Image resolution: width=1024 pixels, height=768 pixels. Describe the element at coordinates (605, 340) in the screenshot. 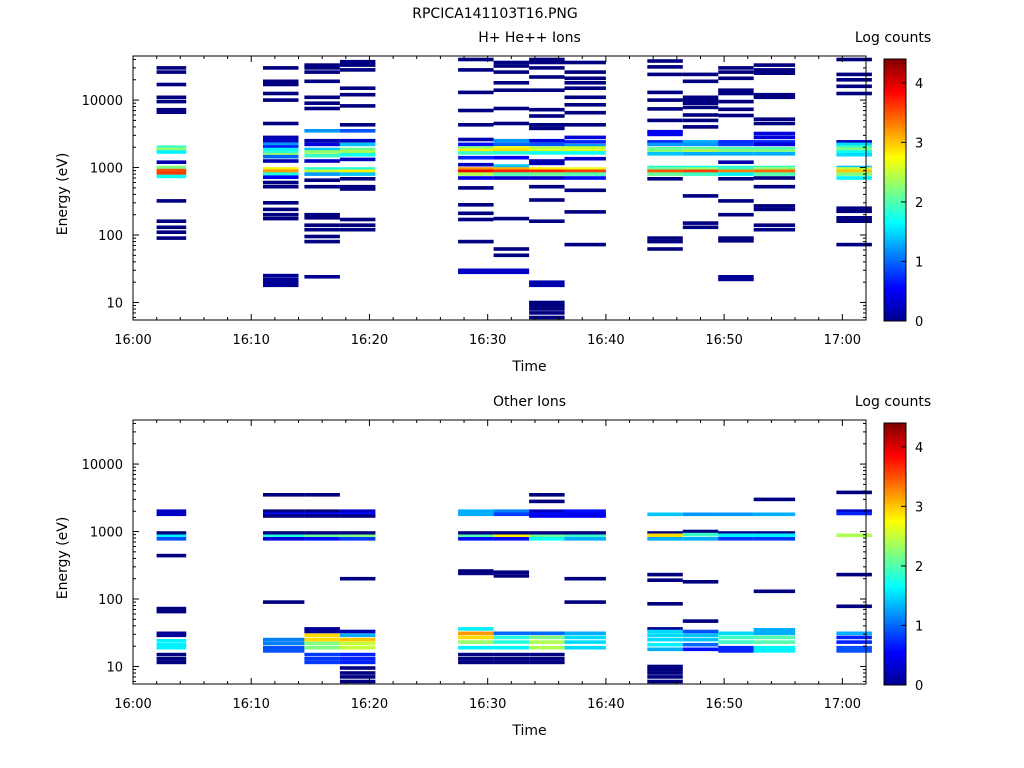

I see `x-tick-label: 16:40` at that location.